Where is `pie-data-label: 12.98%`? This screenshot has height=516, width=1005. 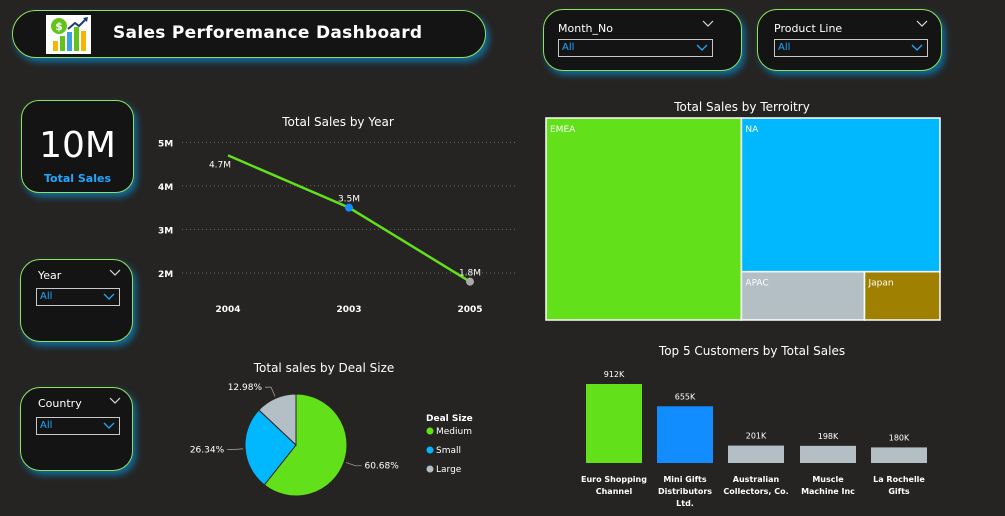 pie-data-label: 12.98% is located at coordinates (245, 388).